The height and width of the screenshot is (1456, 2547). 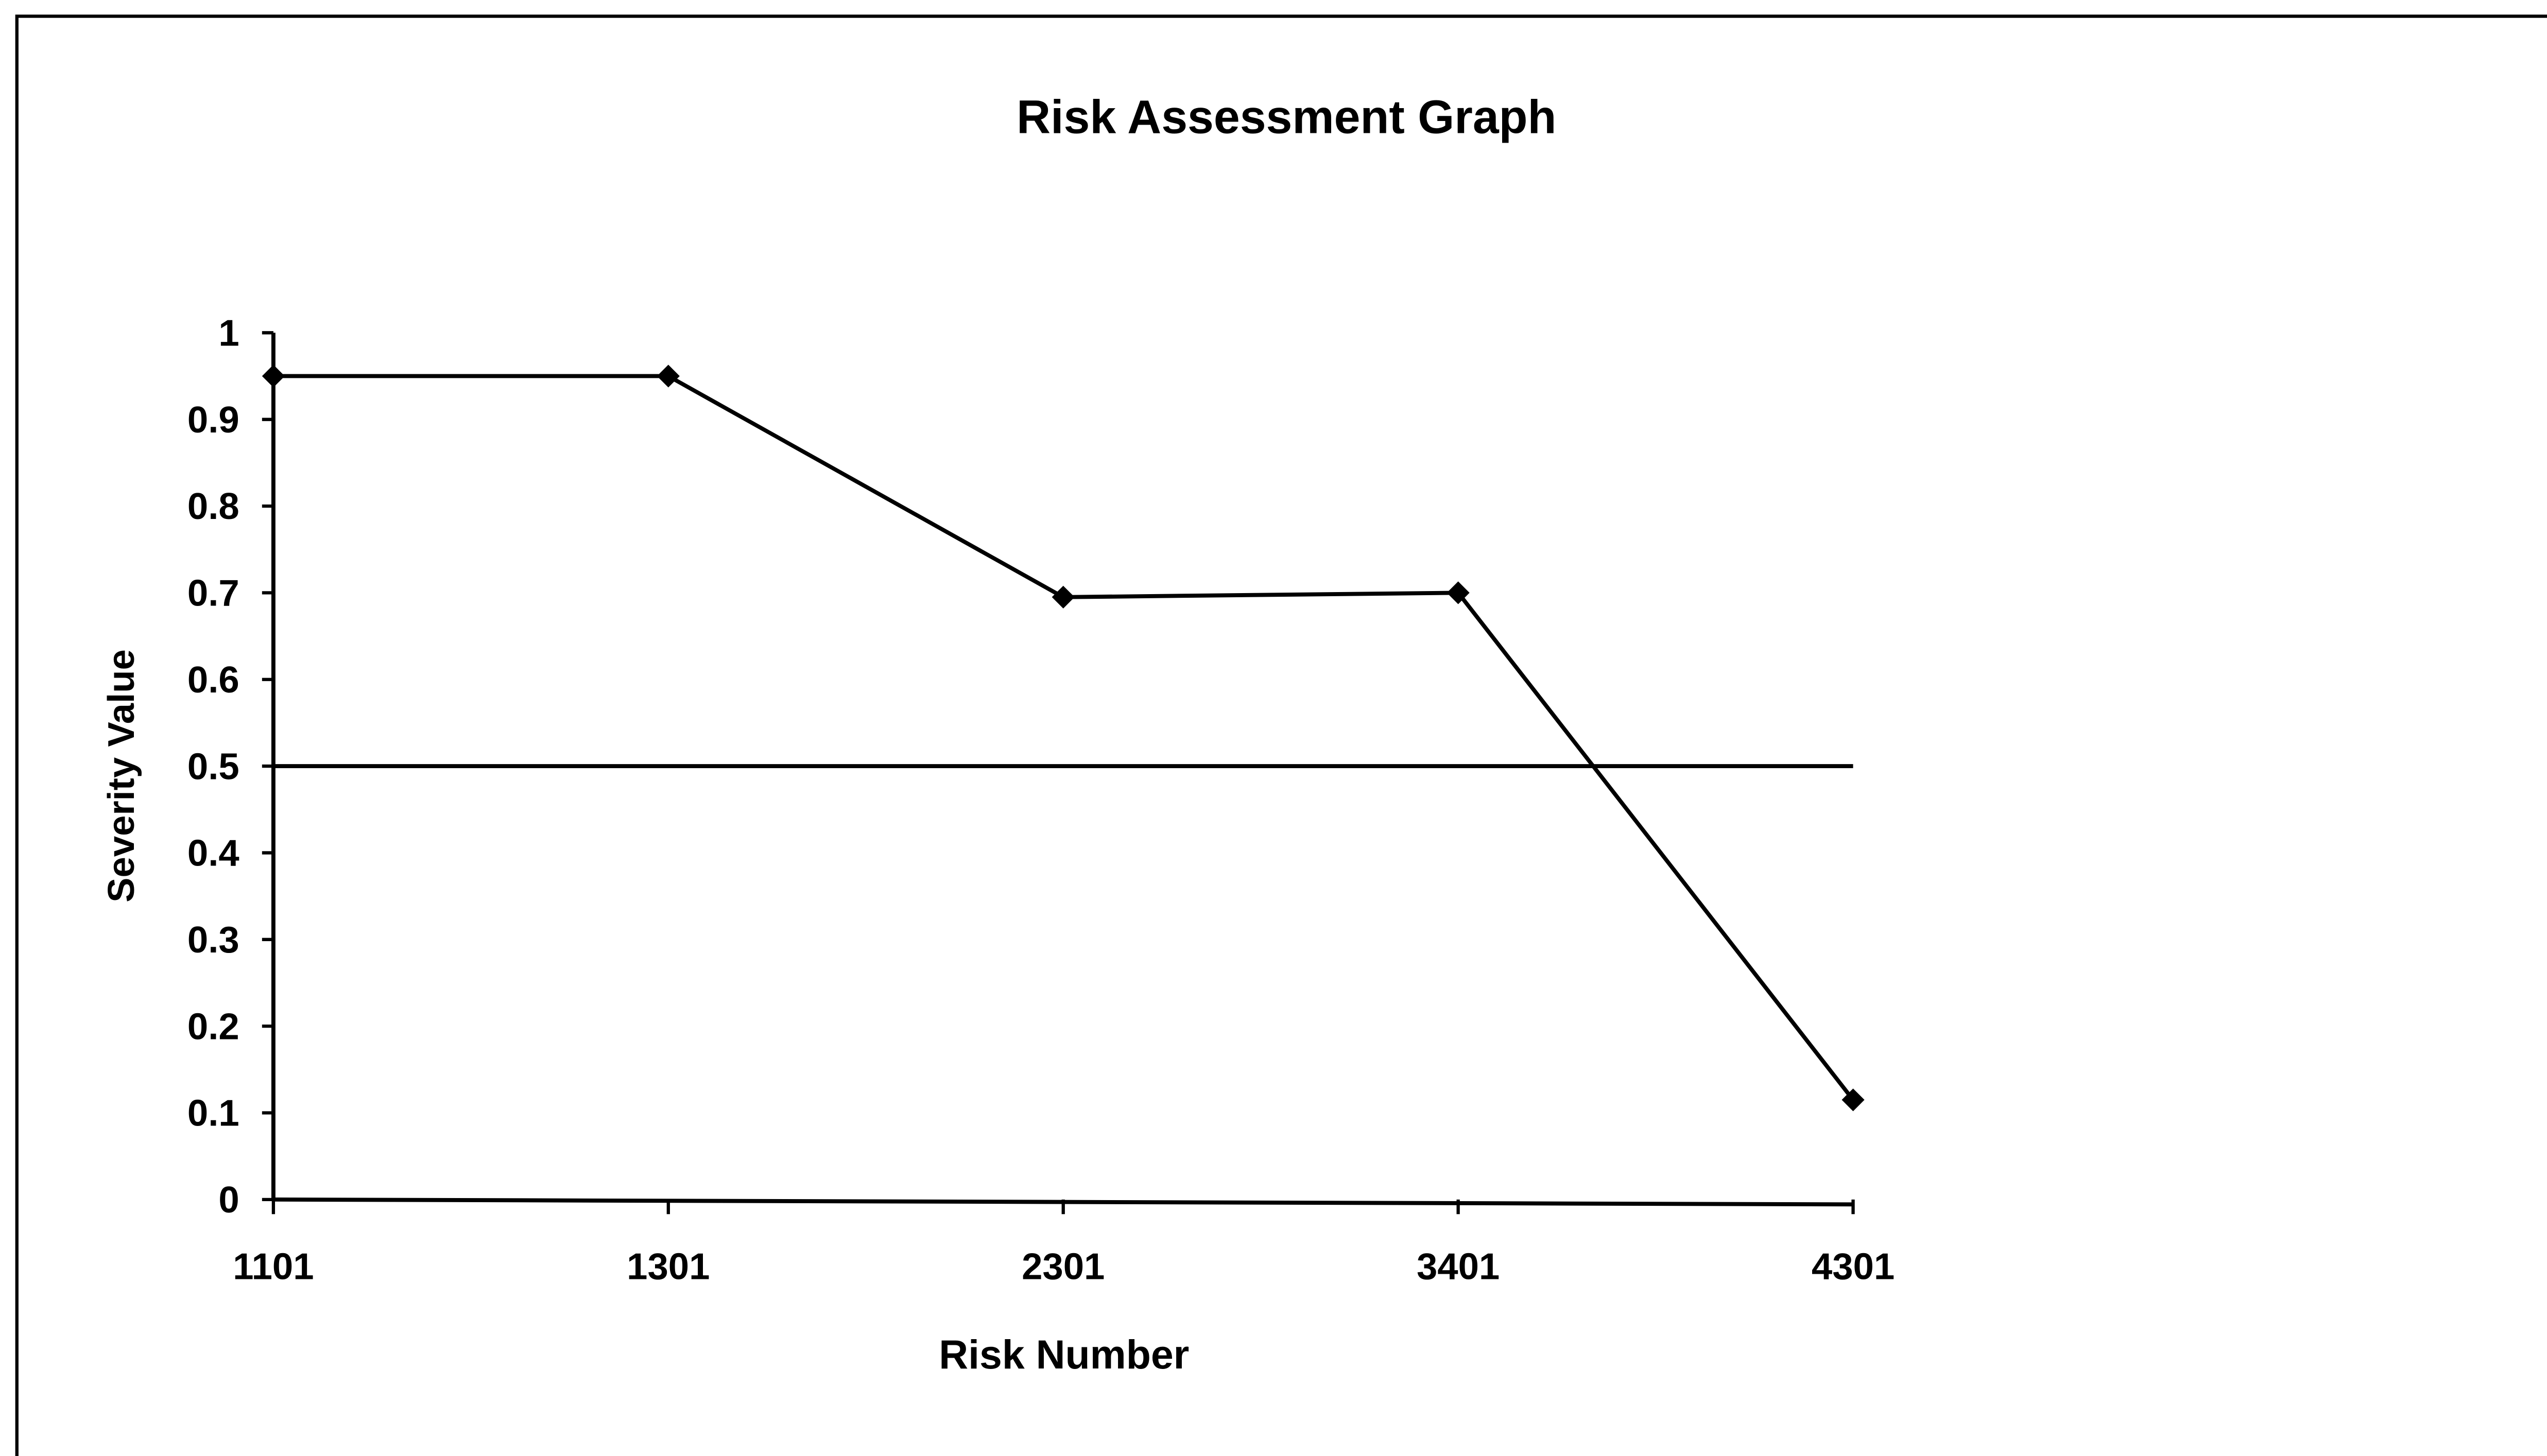 What do you see at coordinates (213, 854) in the screenshot?
I see `y-tick-label: 0.4` at bounding box center [213, 854].